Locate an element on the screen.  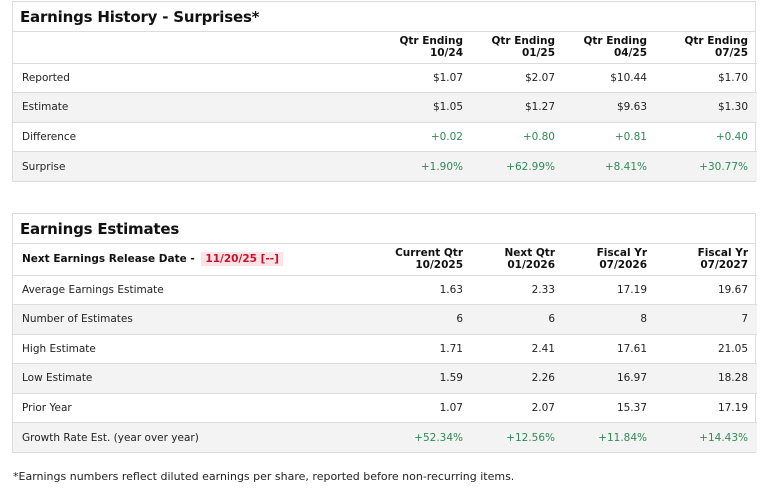
table-row-high-estimate: High Estimate 1.71 2.41 17.61 21.05 is located at coordinates (385, 349).